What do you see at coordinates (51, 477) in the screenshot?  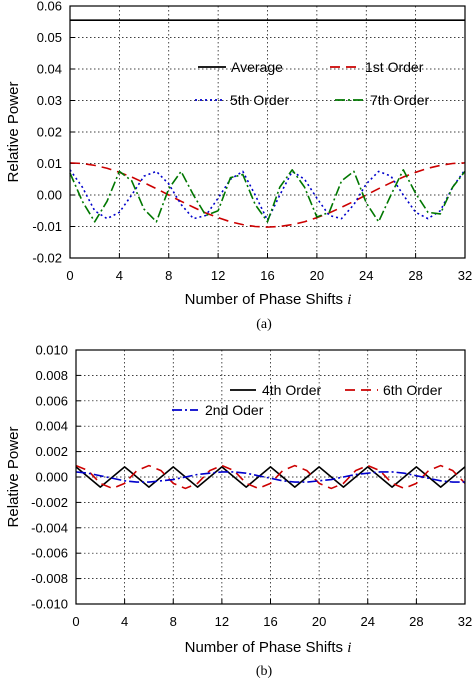 I see `y-tick-label: 0.000` at bounding box center [51, 477].